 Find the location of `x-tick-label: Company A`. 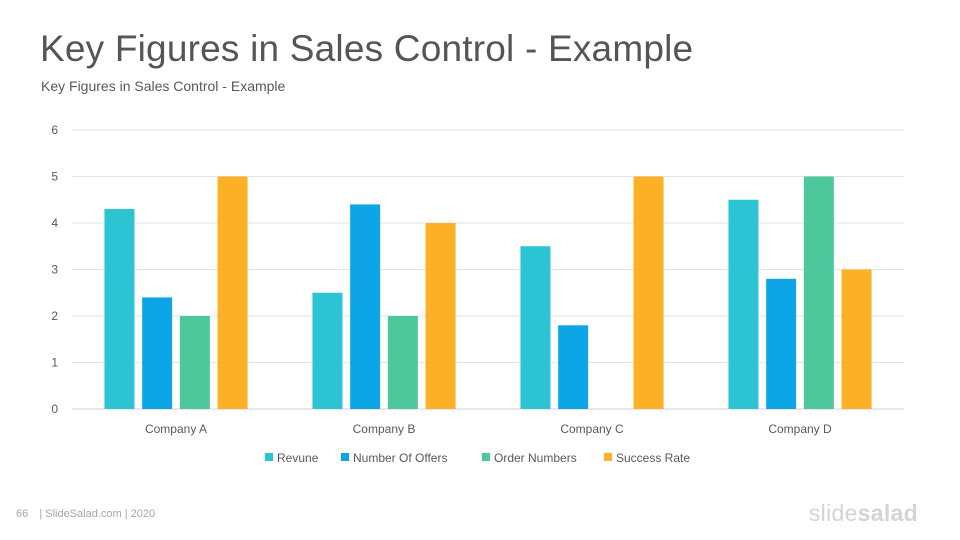

x-tick-label: Company A is located at coordinates (176, 429).